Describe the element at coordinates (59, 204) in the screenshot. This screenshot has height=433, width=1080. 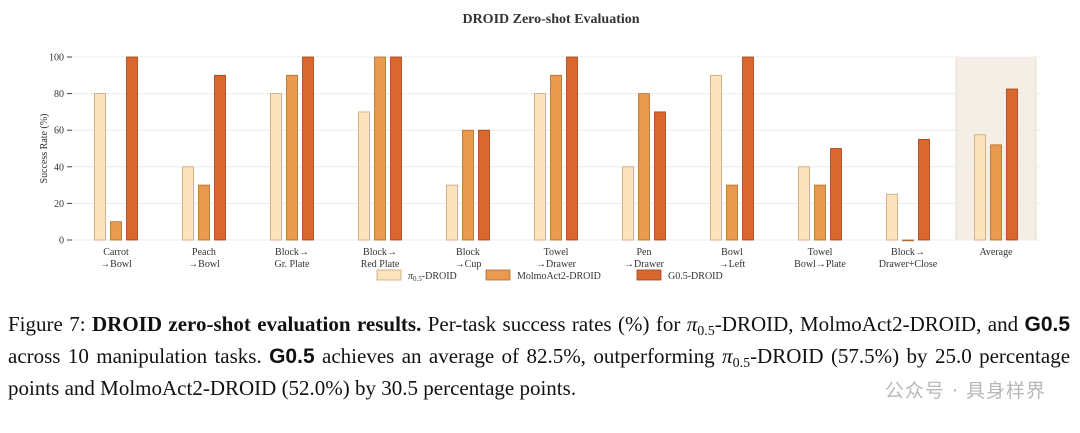
I see `y-tick-label: 20` at that location.